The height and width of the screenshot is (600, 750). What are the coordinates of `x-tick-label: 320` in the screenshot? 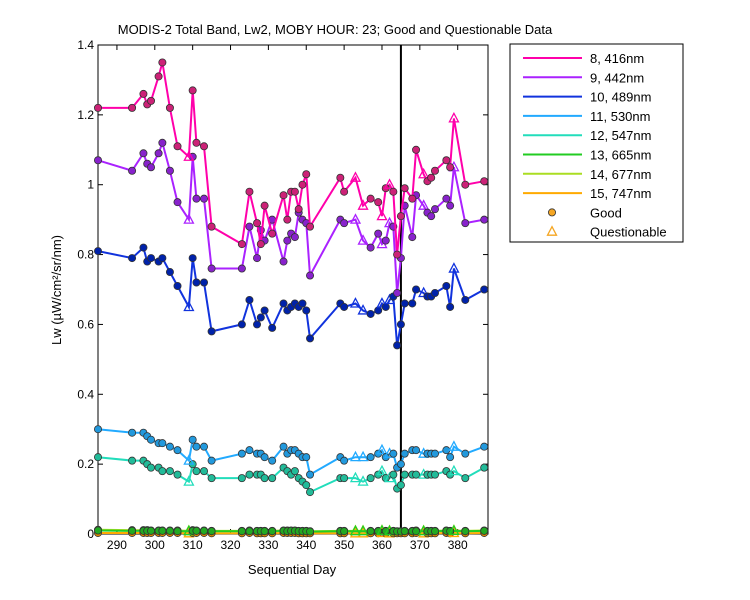 It's located at (231, 545).